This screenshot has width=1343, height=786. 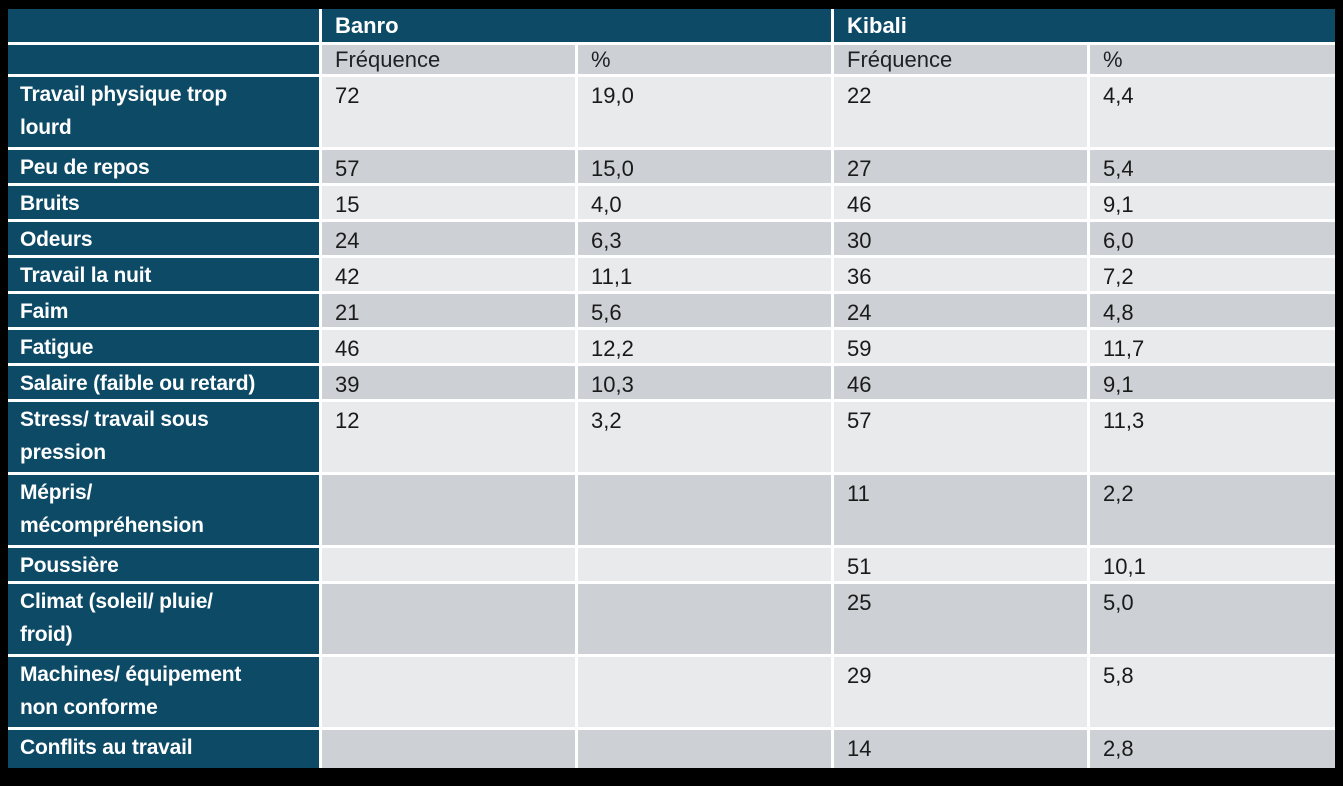 I want to click on banro-frequency-cell: 12, so click(x=448, y=437).